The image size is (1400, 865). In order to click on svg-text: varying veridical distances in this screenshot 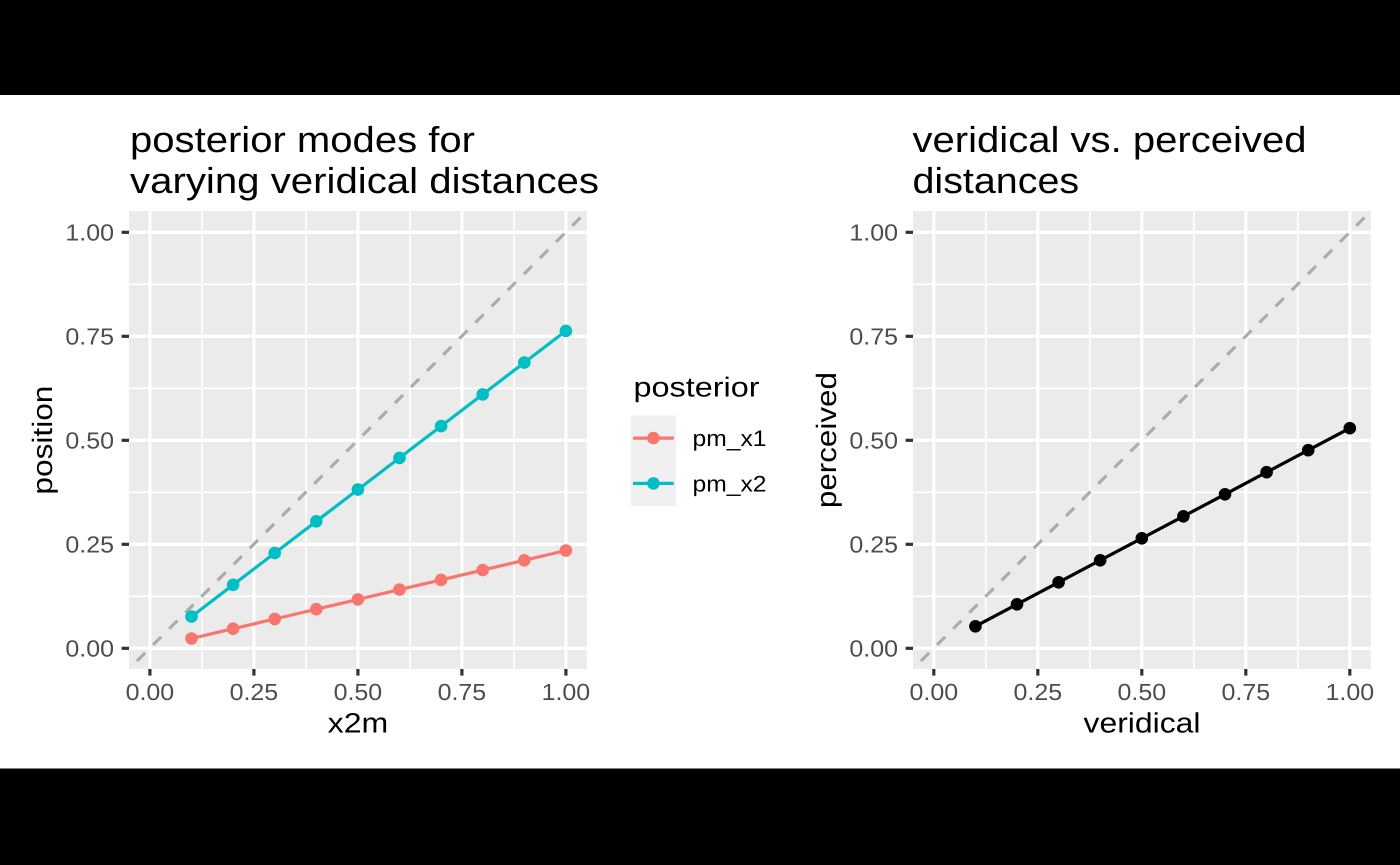, I will do `click(364, 180)`.